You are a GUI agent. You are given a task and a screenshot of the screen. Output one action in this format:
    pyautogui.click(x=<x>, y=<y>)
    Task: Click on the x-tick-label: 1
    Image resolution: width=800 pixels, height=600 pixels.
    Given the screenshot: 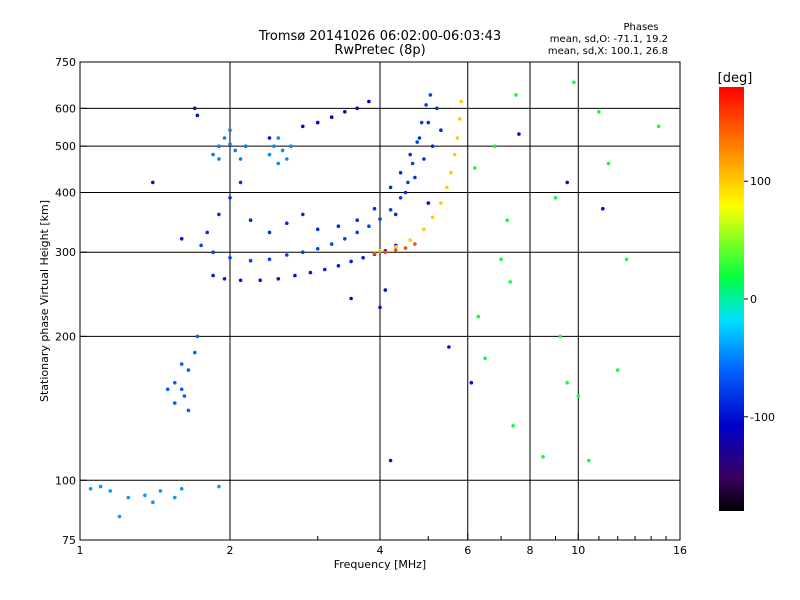 What is the action you would take?
    pyautogui.click(x=80, y=550)
    